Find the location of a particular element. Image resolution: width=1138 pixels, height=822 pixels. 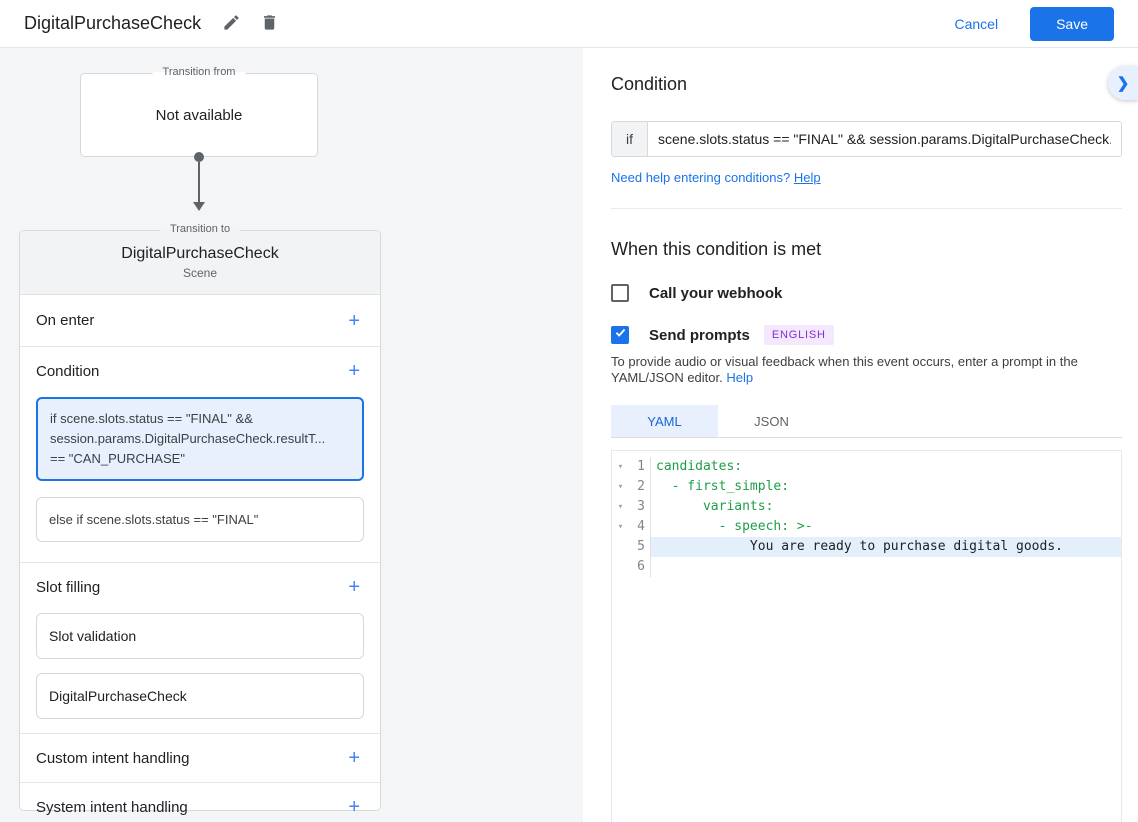

send-prompts-label: Send prompts is located at coordinates (699, 335).